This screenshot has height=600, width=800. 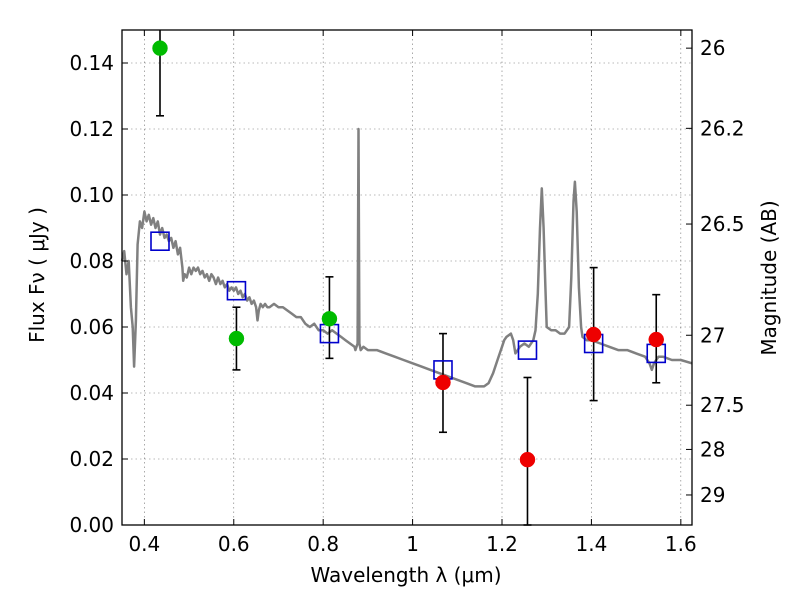 What do you see at coordinates (722, 128) in the screenshot?
I see `right-tick-label: 26.2` at bounding box center [722, 128].